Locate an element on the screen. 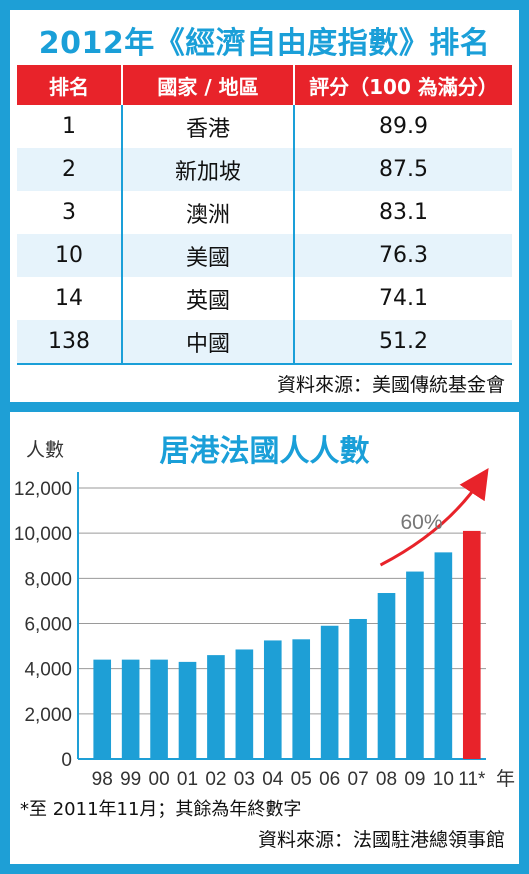  y-tick-label: 8,000 is located at coordinates (48, 579).